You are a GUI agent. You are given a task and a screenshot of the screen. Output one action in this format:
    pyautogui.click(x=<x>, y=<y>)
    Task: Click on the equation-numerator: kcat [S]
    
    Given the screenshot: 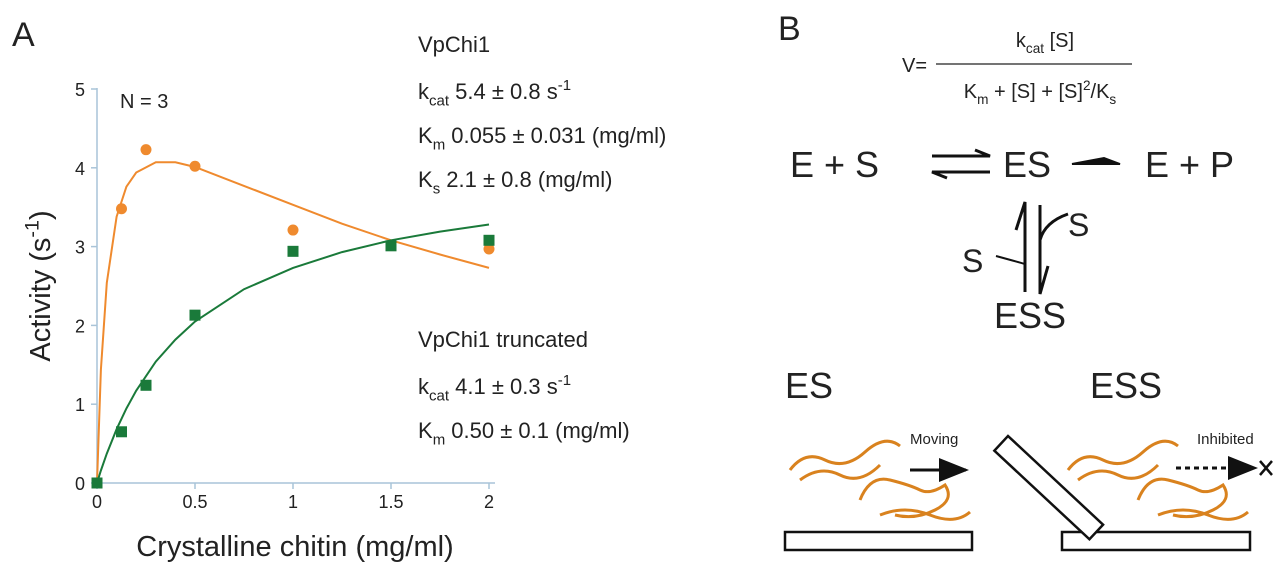 What is the action you would take?
    pyautogui.click(x=1045, y=43)
    